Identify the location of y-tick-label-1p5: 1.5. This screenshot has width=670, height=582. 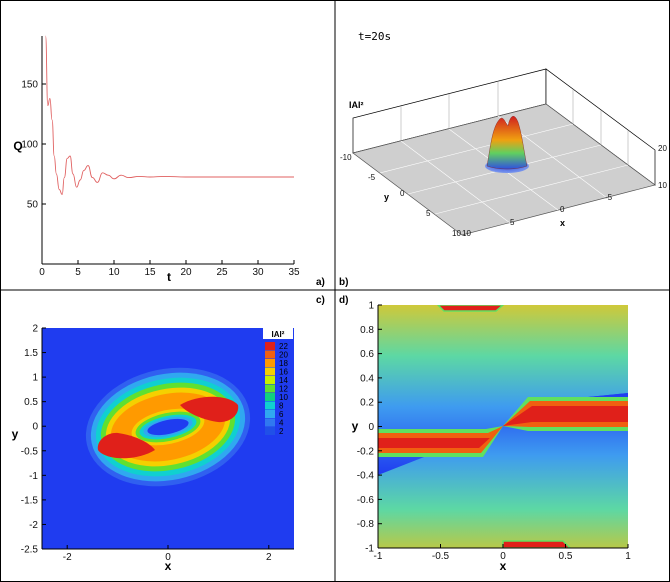
(31, 353).